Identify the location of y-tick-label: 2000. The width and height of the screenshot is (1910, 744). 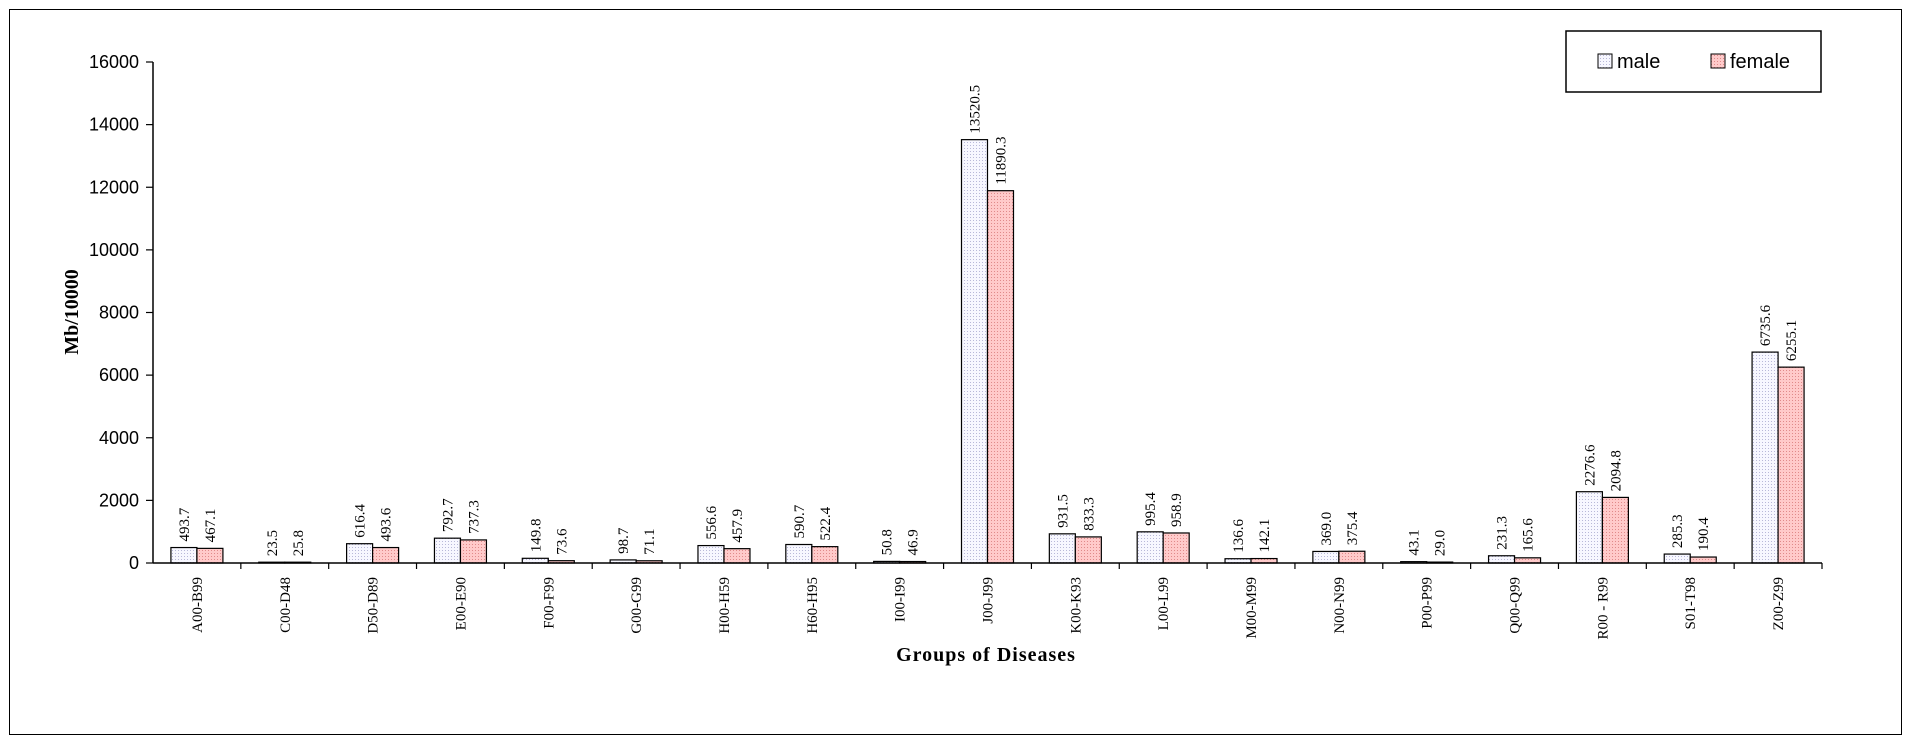
(119, 500).